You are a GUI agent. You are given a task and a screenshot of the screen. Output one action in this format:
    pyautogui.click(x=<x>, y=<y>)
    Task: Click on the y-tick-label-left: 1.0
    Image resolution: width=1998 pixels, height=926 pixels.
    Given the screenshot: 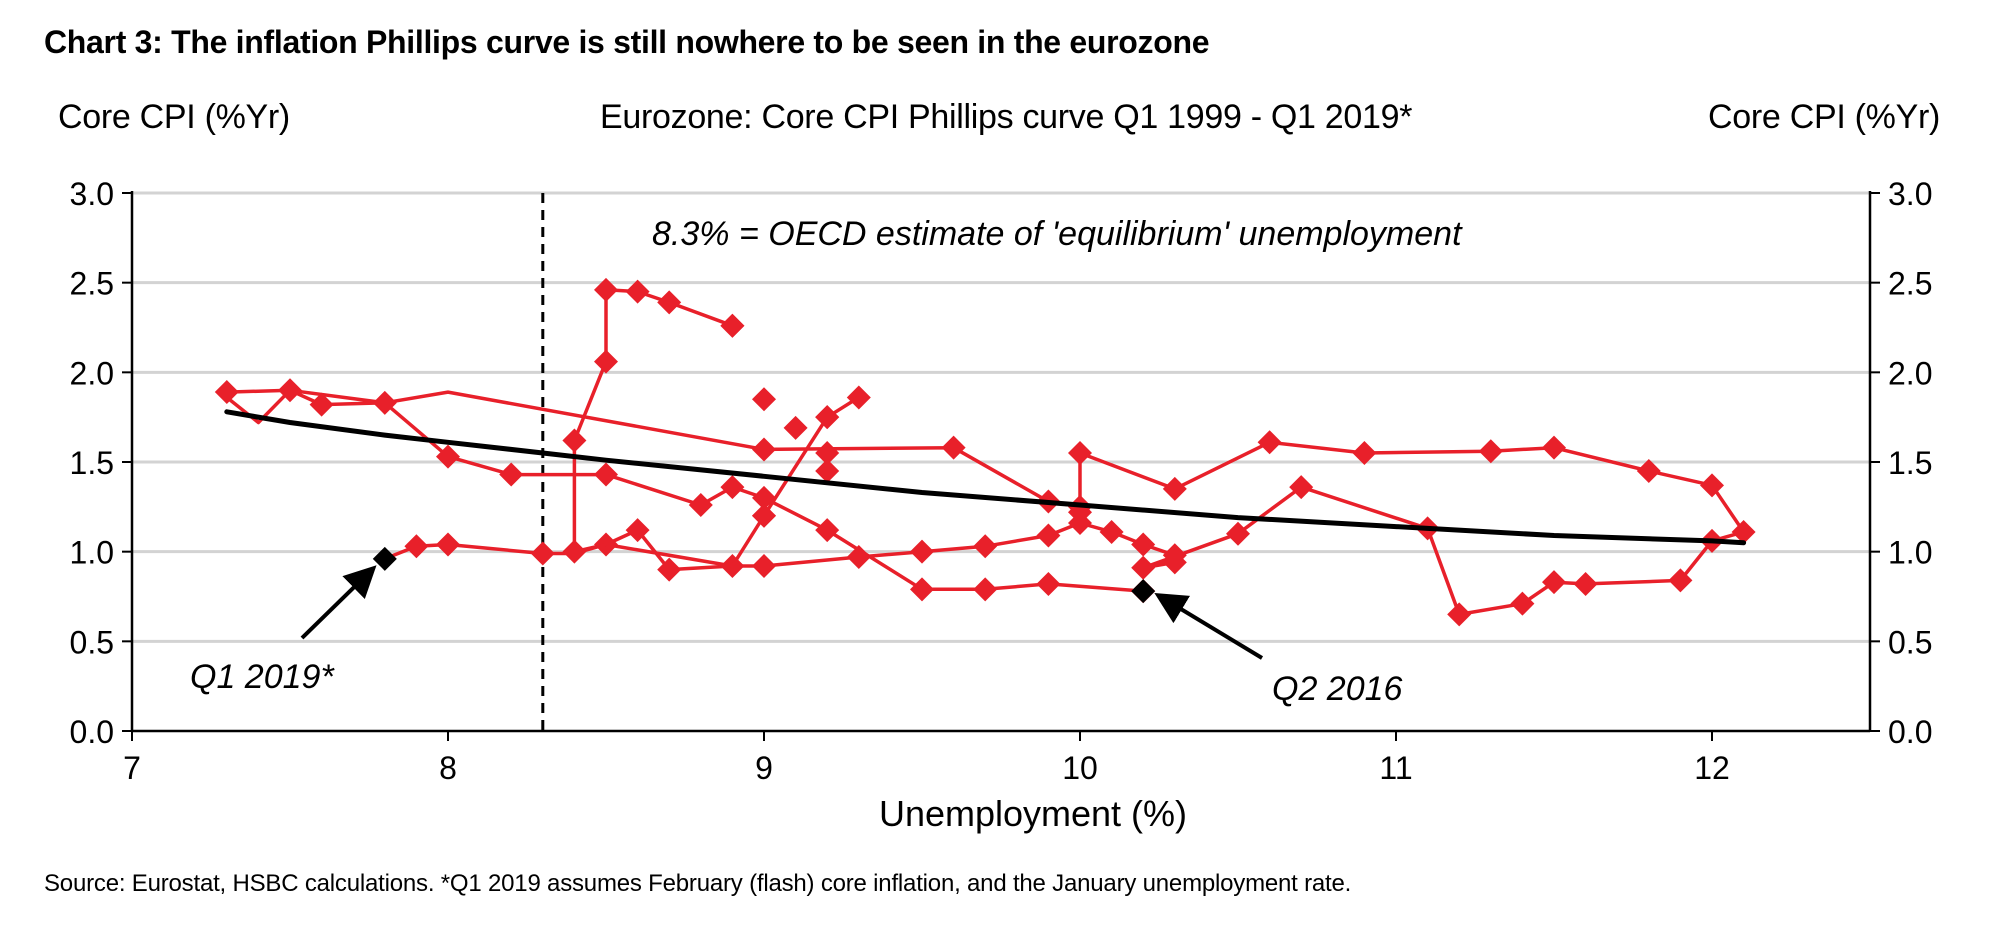 What is the action you would take?
    pyautogui.click(x=92, y=553)
    